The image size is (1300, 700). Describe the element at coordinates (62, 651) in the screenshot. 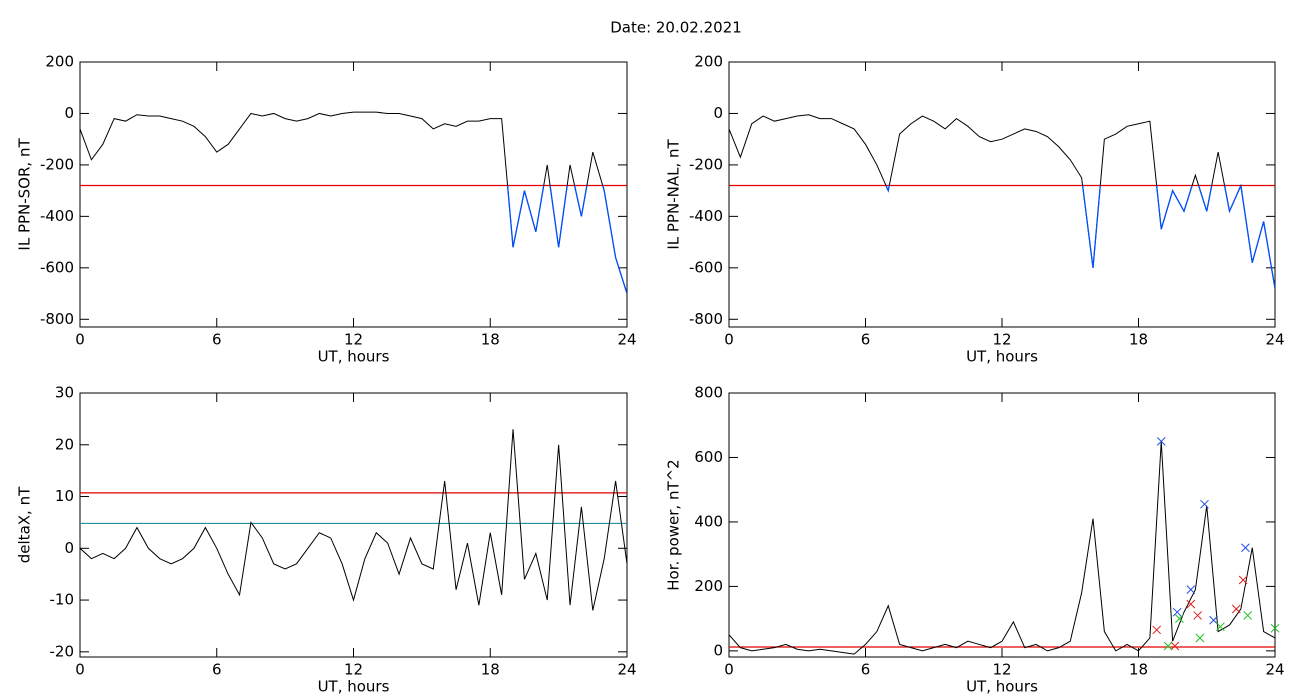

I see `y-tick-label: -20` at that location.